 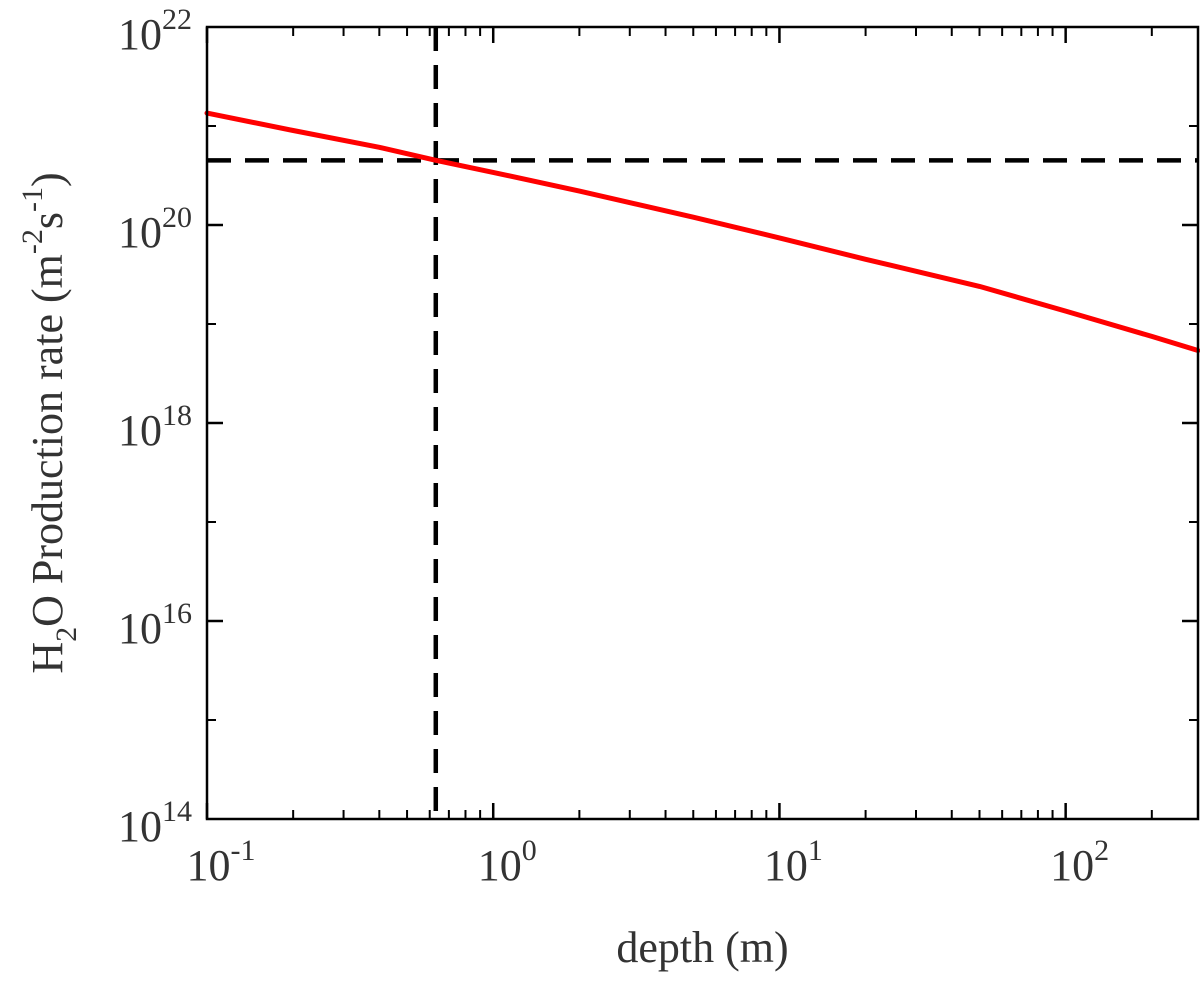 I want to click on x-tick-label: 10¹, so click(x=793, y=862).